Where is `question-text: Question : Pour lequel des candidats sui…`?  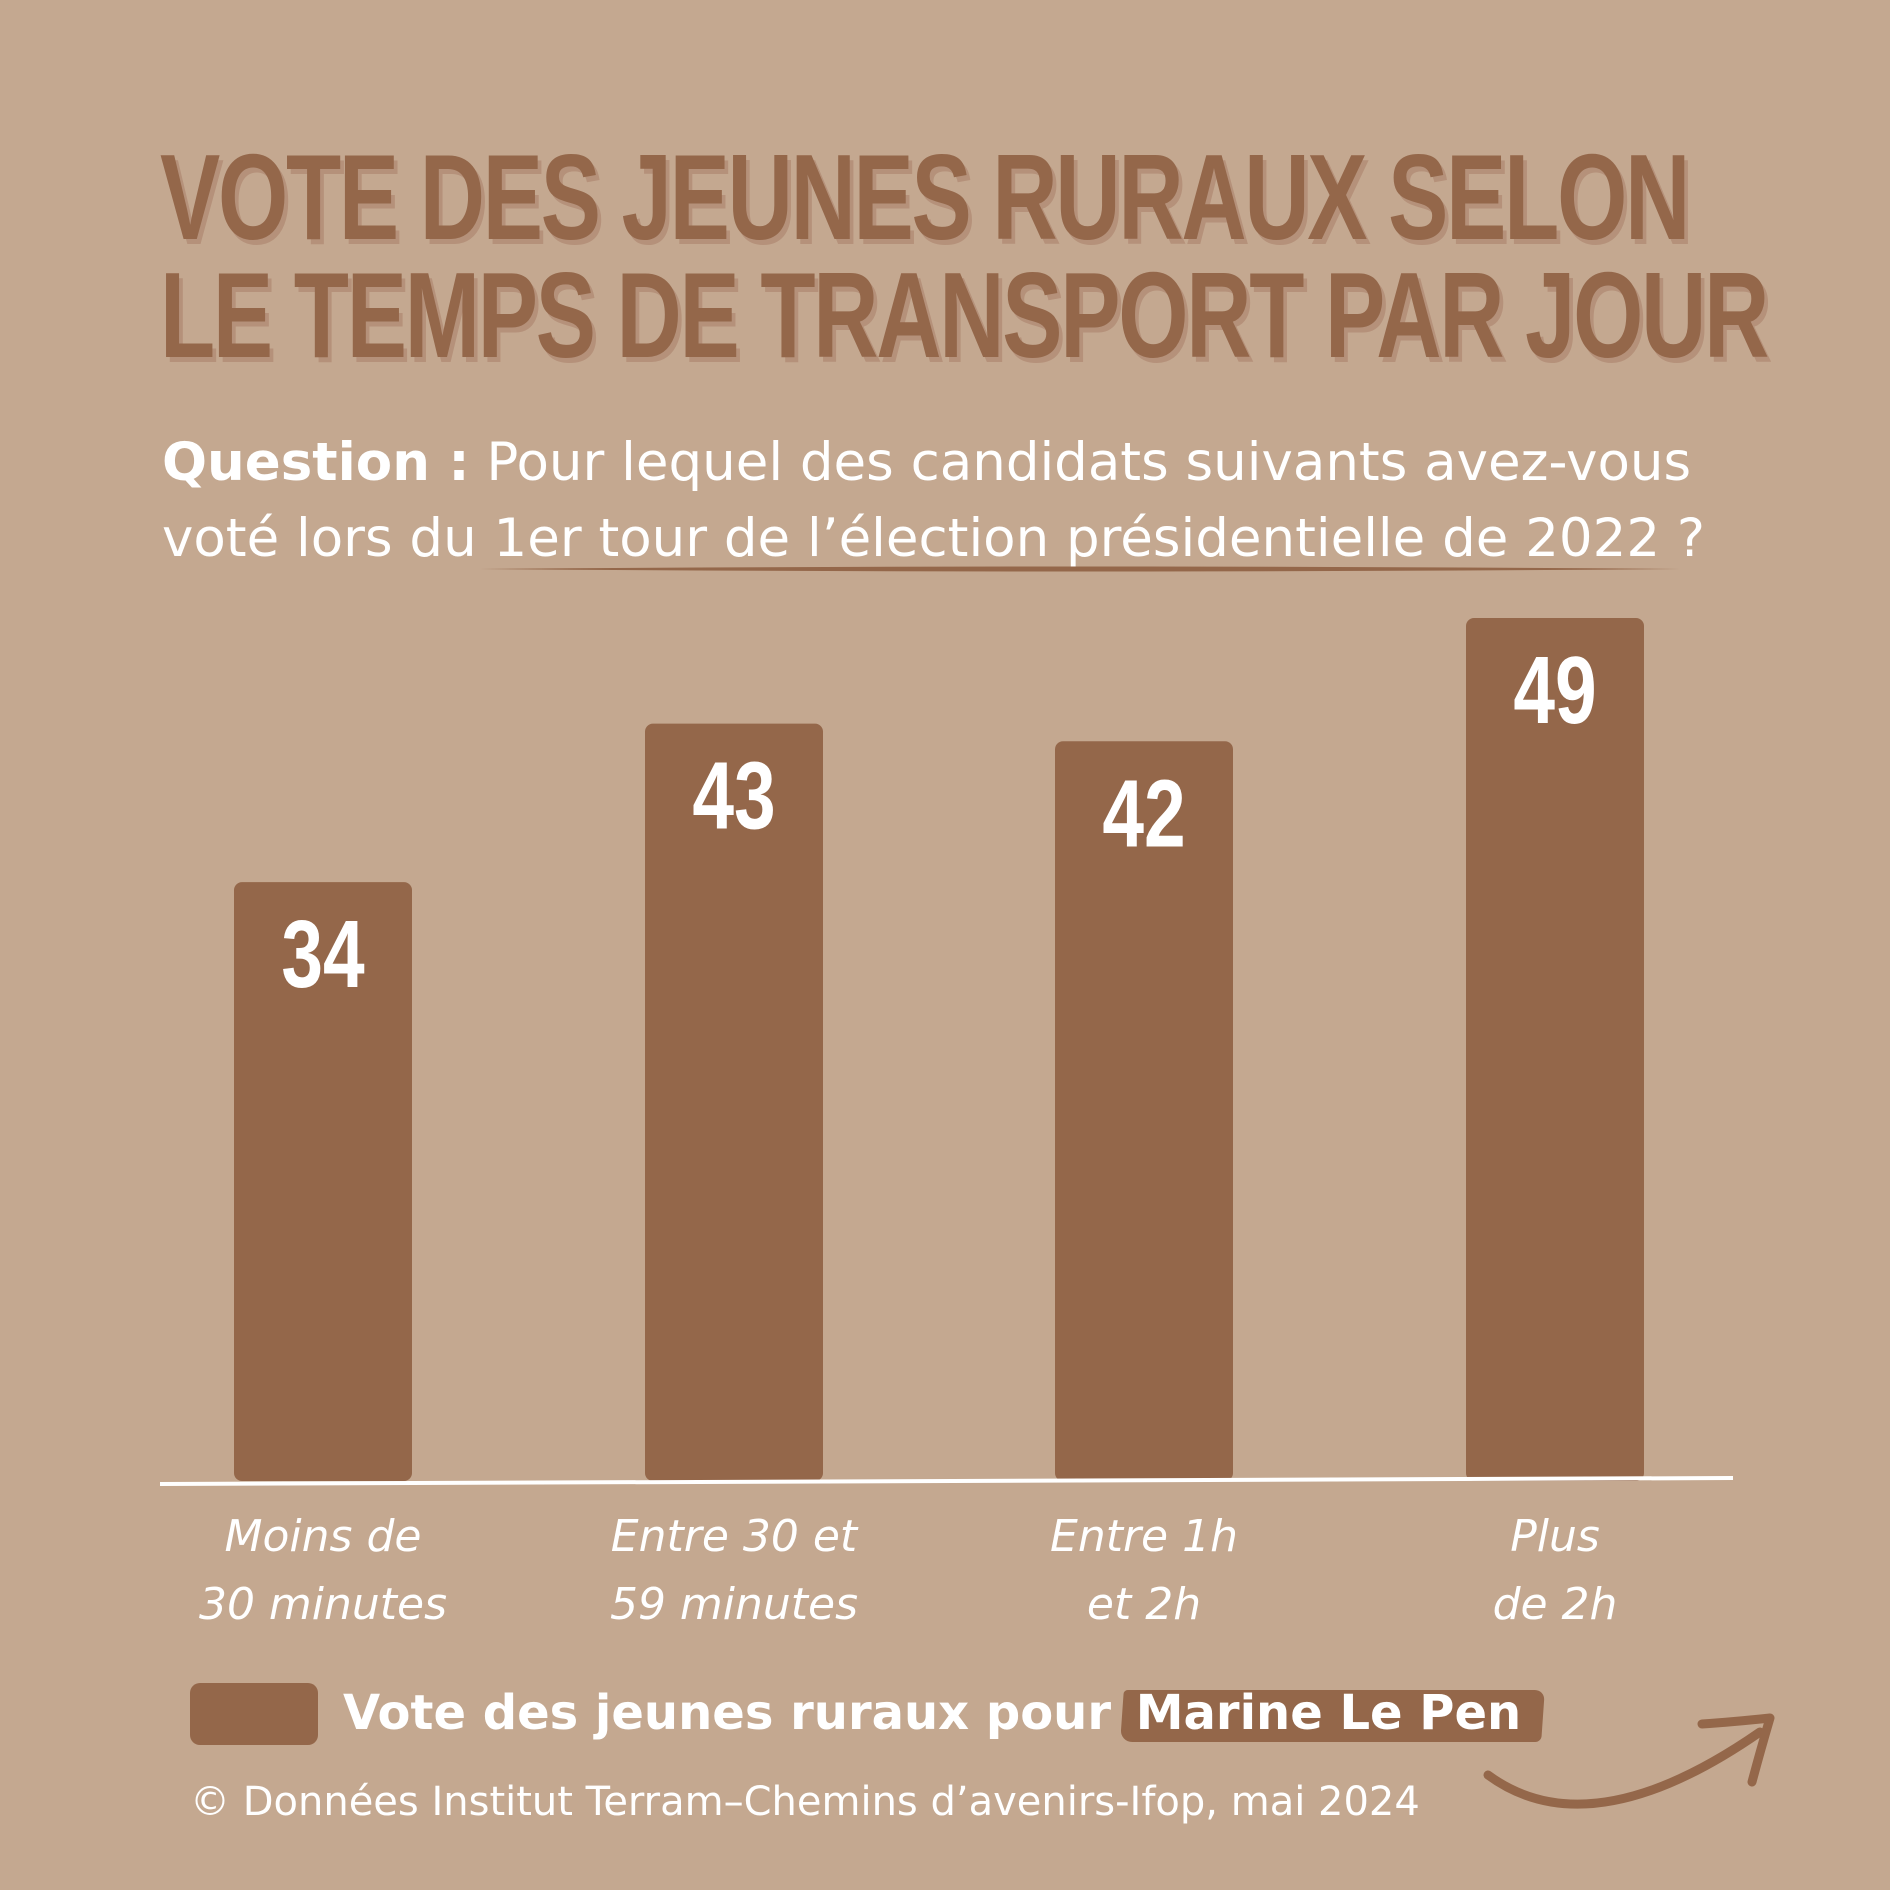 question-text: Question : Pour lequel des candidats sui… is located at coordinates (982, 501).